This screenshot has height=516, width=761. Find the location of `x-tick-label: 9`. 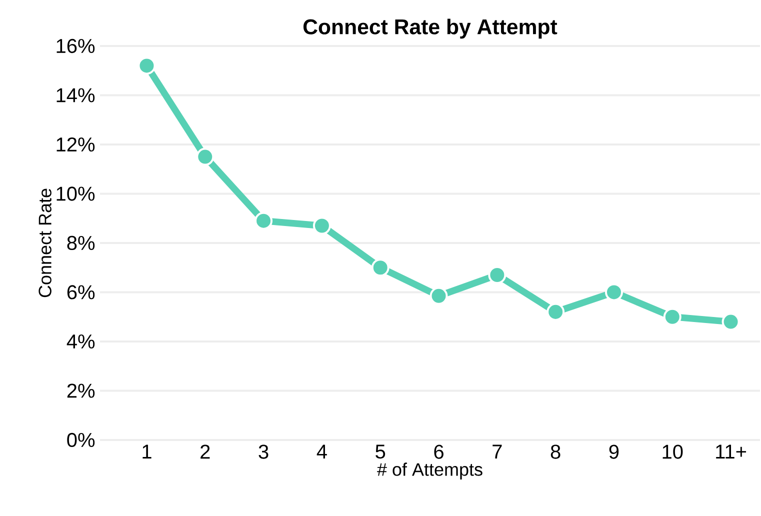

x-tick-label: 9 is located at coordinates (614, 451).